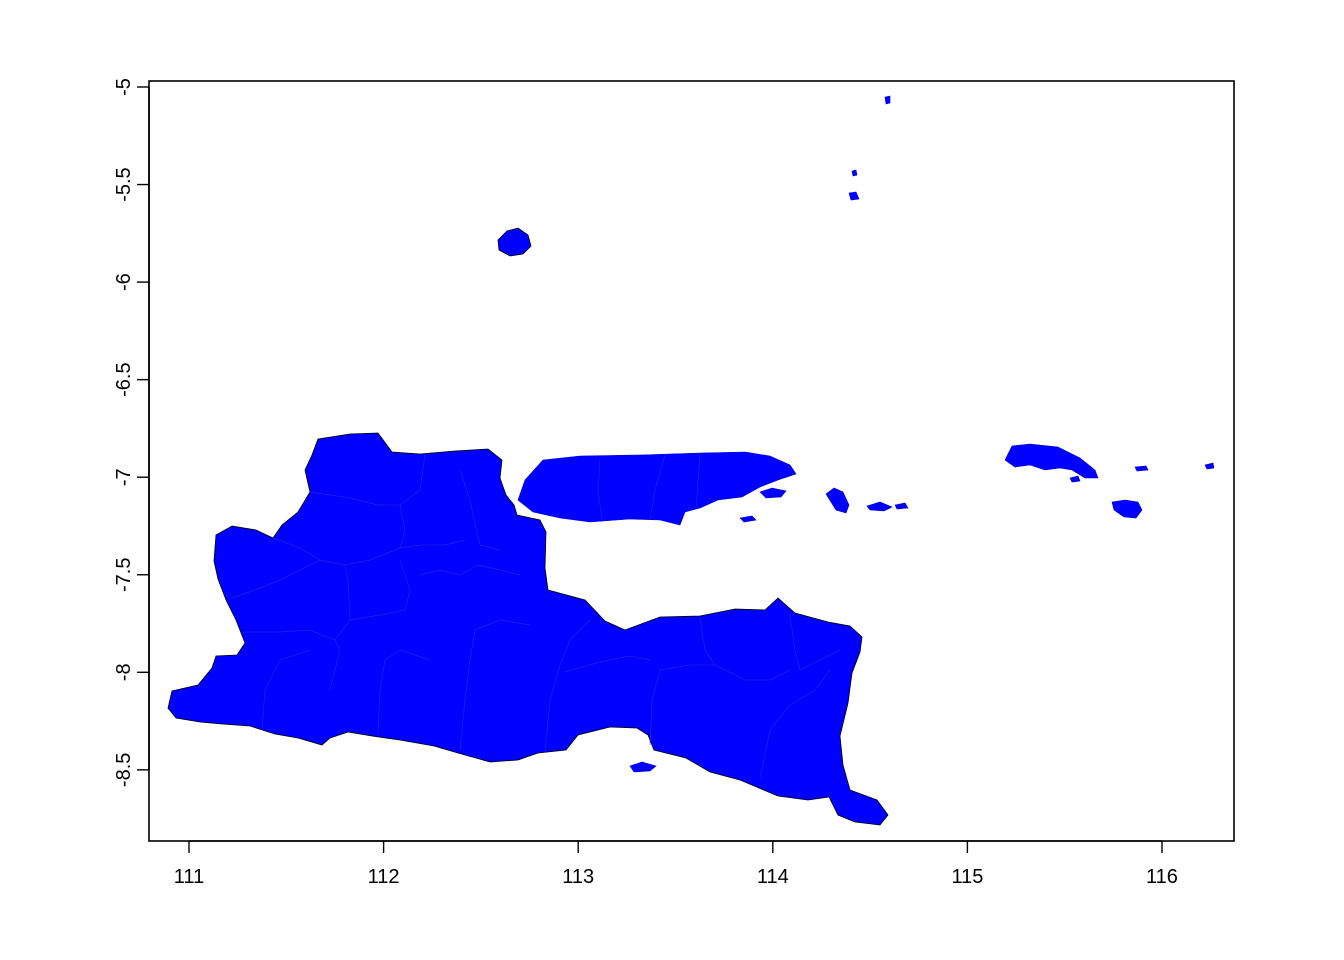  What do you see at coordinates (124, 184) in the screenshot?
I see `y-tick-label: -5.5` at bounding box center [124, 184].